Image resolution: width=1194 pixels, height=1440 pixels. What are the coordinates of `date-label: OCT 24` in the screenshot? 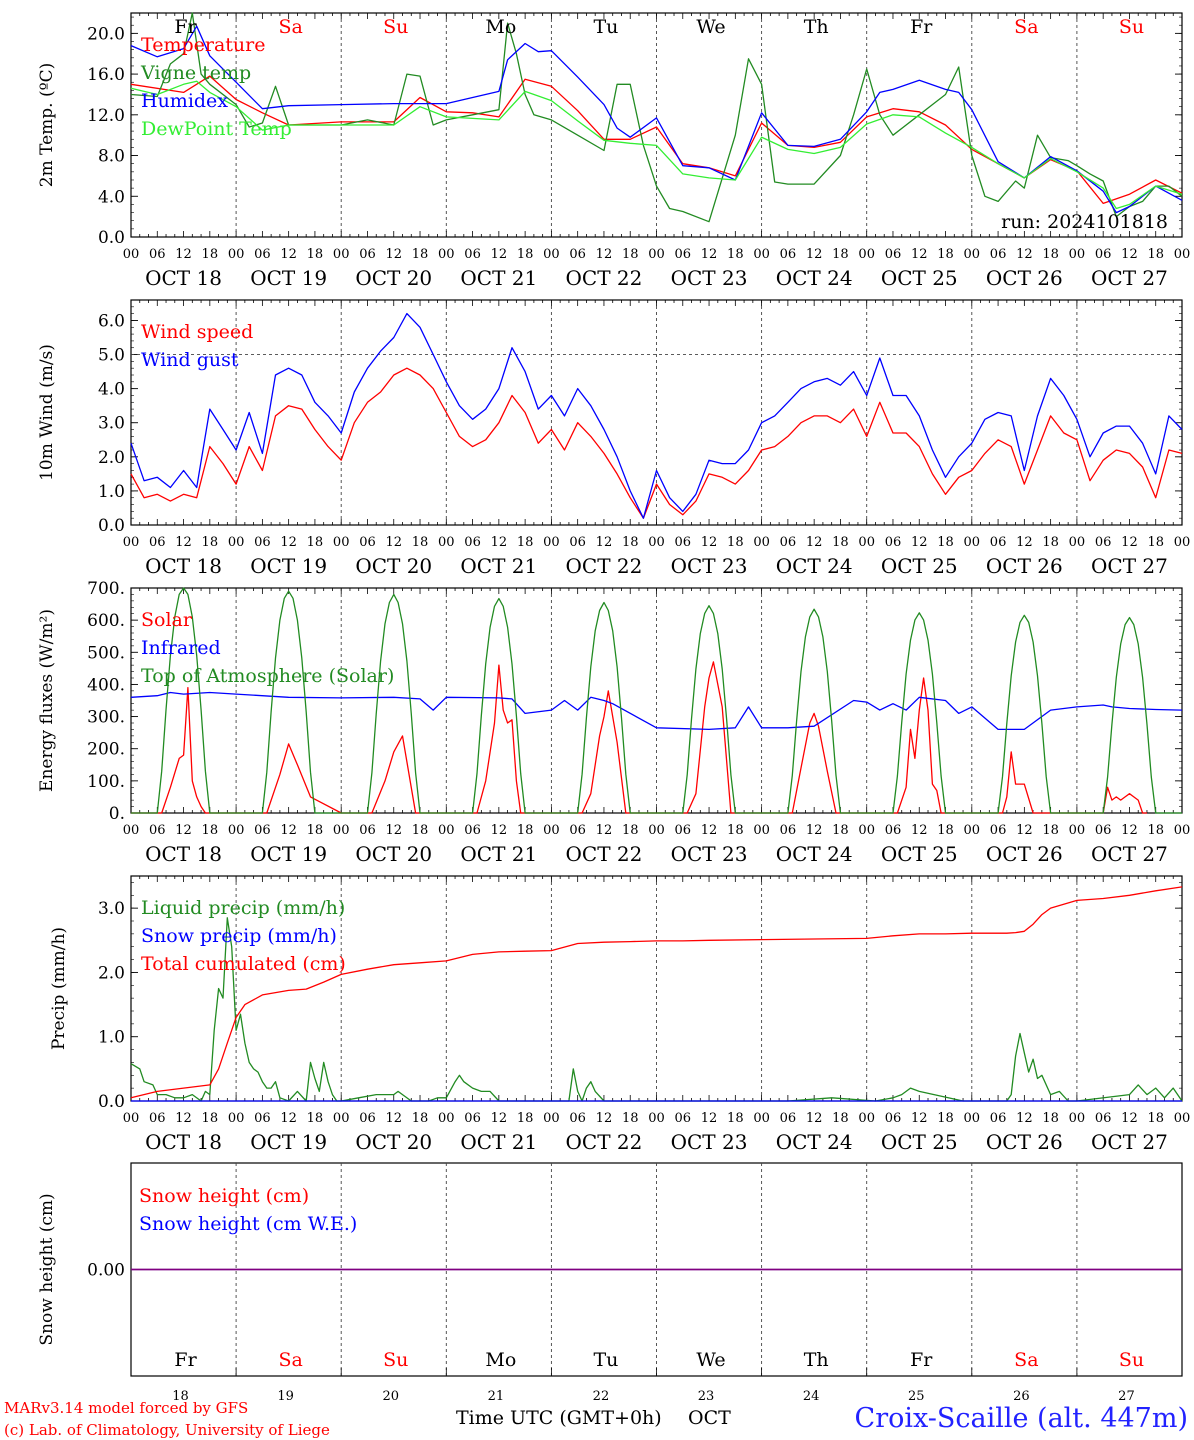 It's located at (814, 1142).